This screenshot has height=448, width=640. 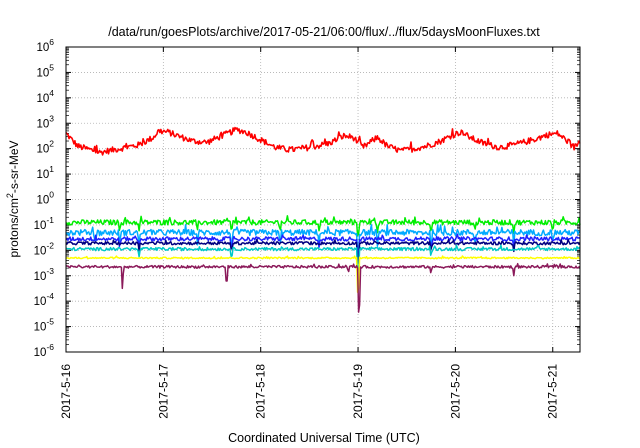 What do you see at coordinates (324, 438) in the screenshot?
I see `x-axis-label: Coordinated Universal Time (UTC)` at bounding box center [324, 438].